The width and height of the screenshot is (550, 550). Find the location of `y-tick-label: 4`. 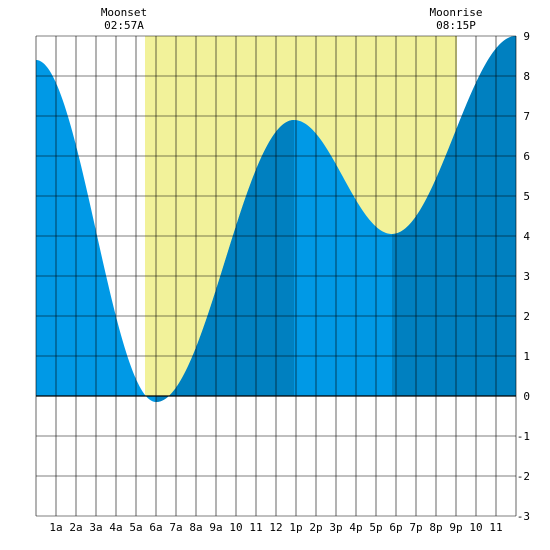

y-tick-label: 4 is located at coordinates (526, 236).